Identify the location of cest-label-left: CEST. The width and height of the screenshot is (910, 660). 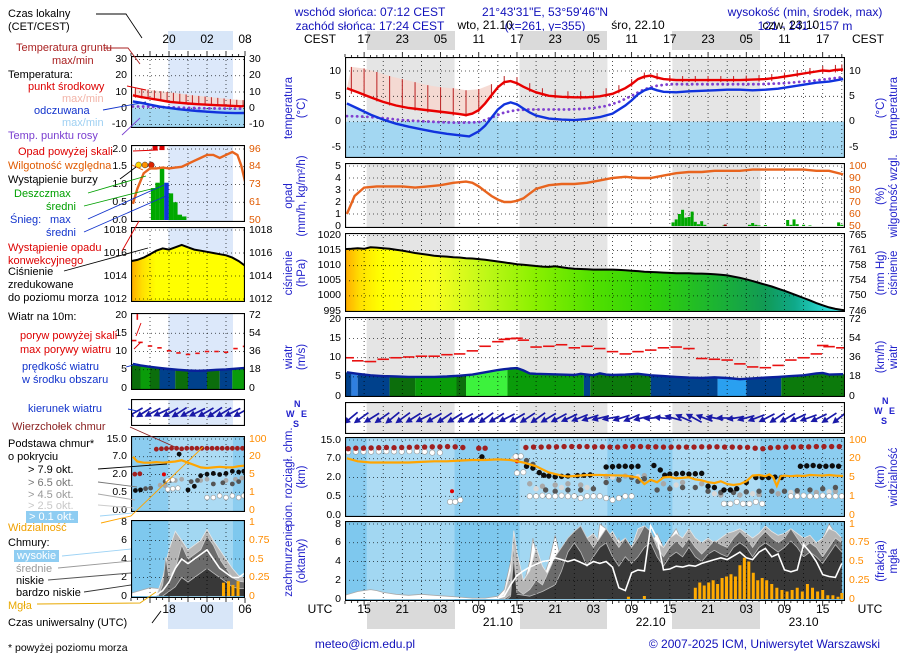
(319, 39).